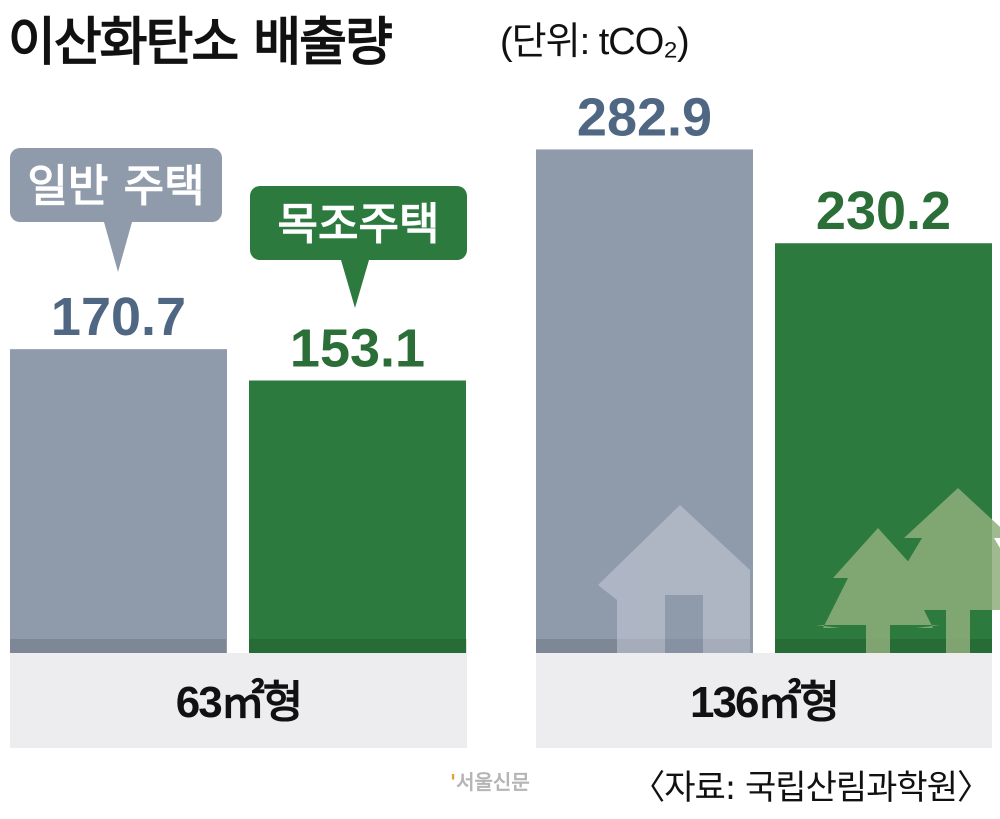 The height and width of the screenshot is (819, 1000). Describe the element at coordinates (811, 788) in the screenshot. I see `source-note: 〈자료: 국립산림과학원〉` at that location.